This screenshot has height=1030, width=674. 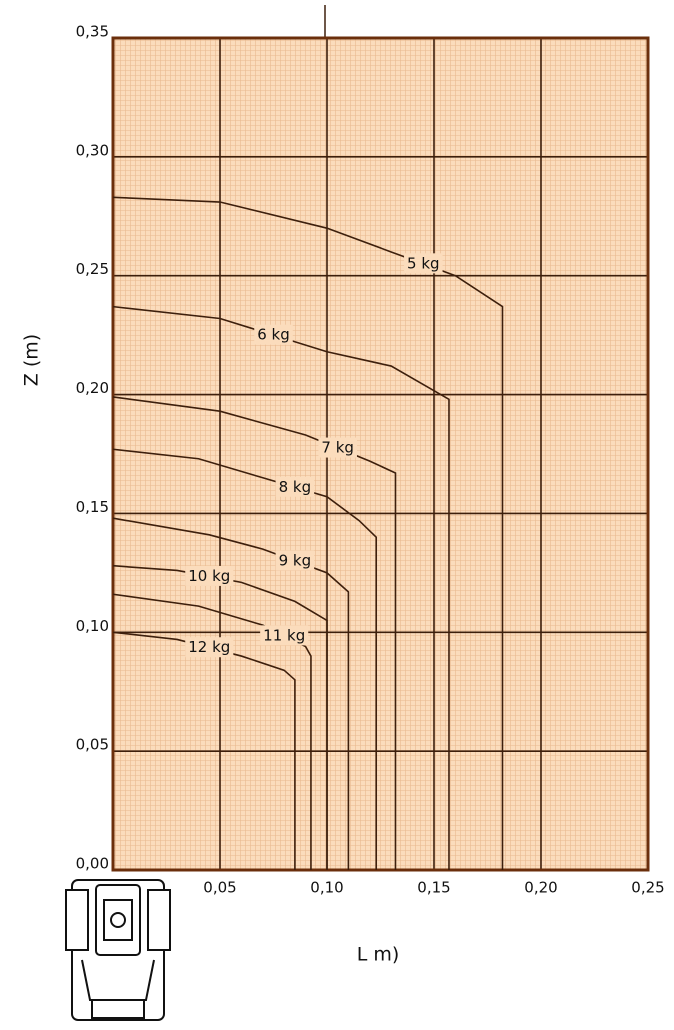 I want to click on curve-label: 8 kg, so click(x=295, y=487).